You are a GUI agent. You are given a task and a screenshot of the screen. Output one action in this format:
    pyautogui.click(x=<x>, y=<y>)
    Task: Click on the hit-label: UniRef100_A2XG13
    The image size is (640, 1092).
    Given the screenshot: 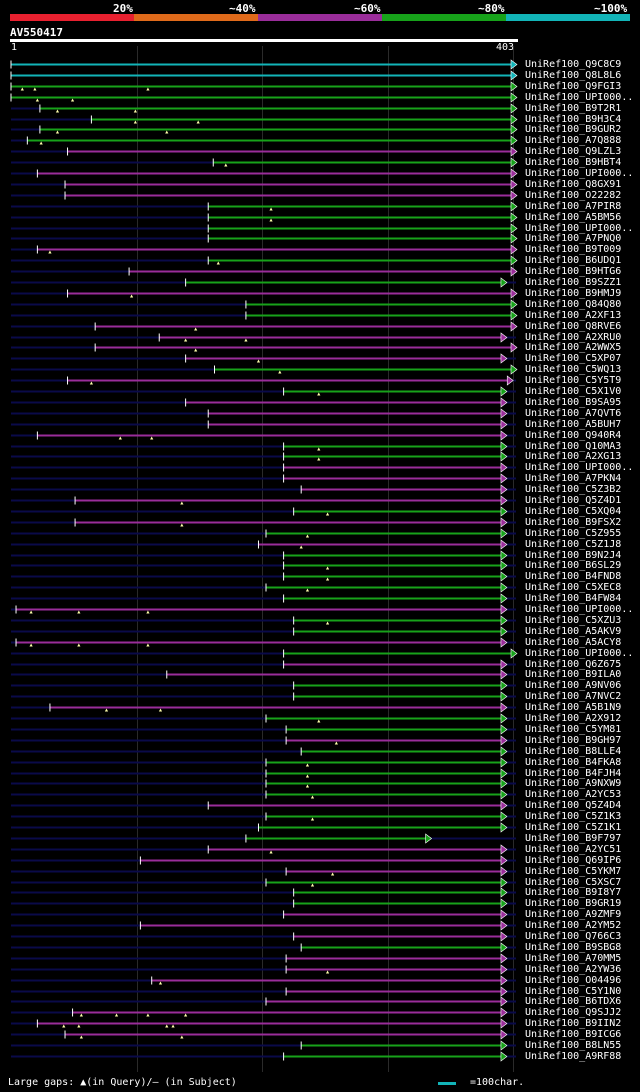 What is the action you would take?
    pyautogui.click(x=573, y=456)
    